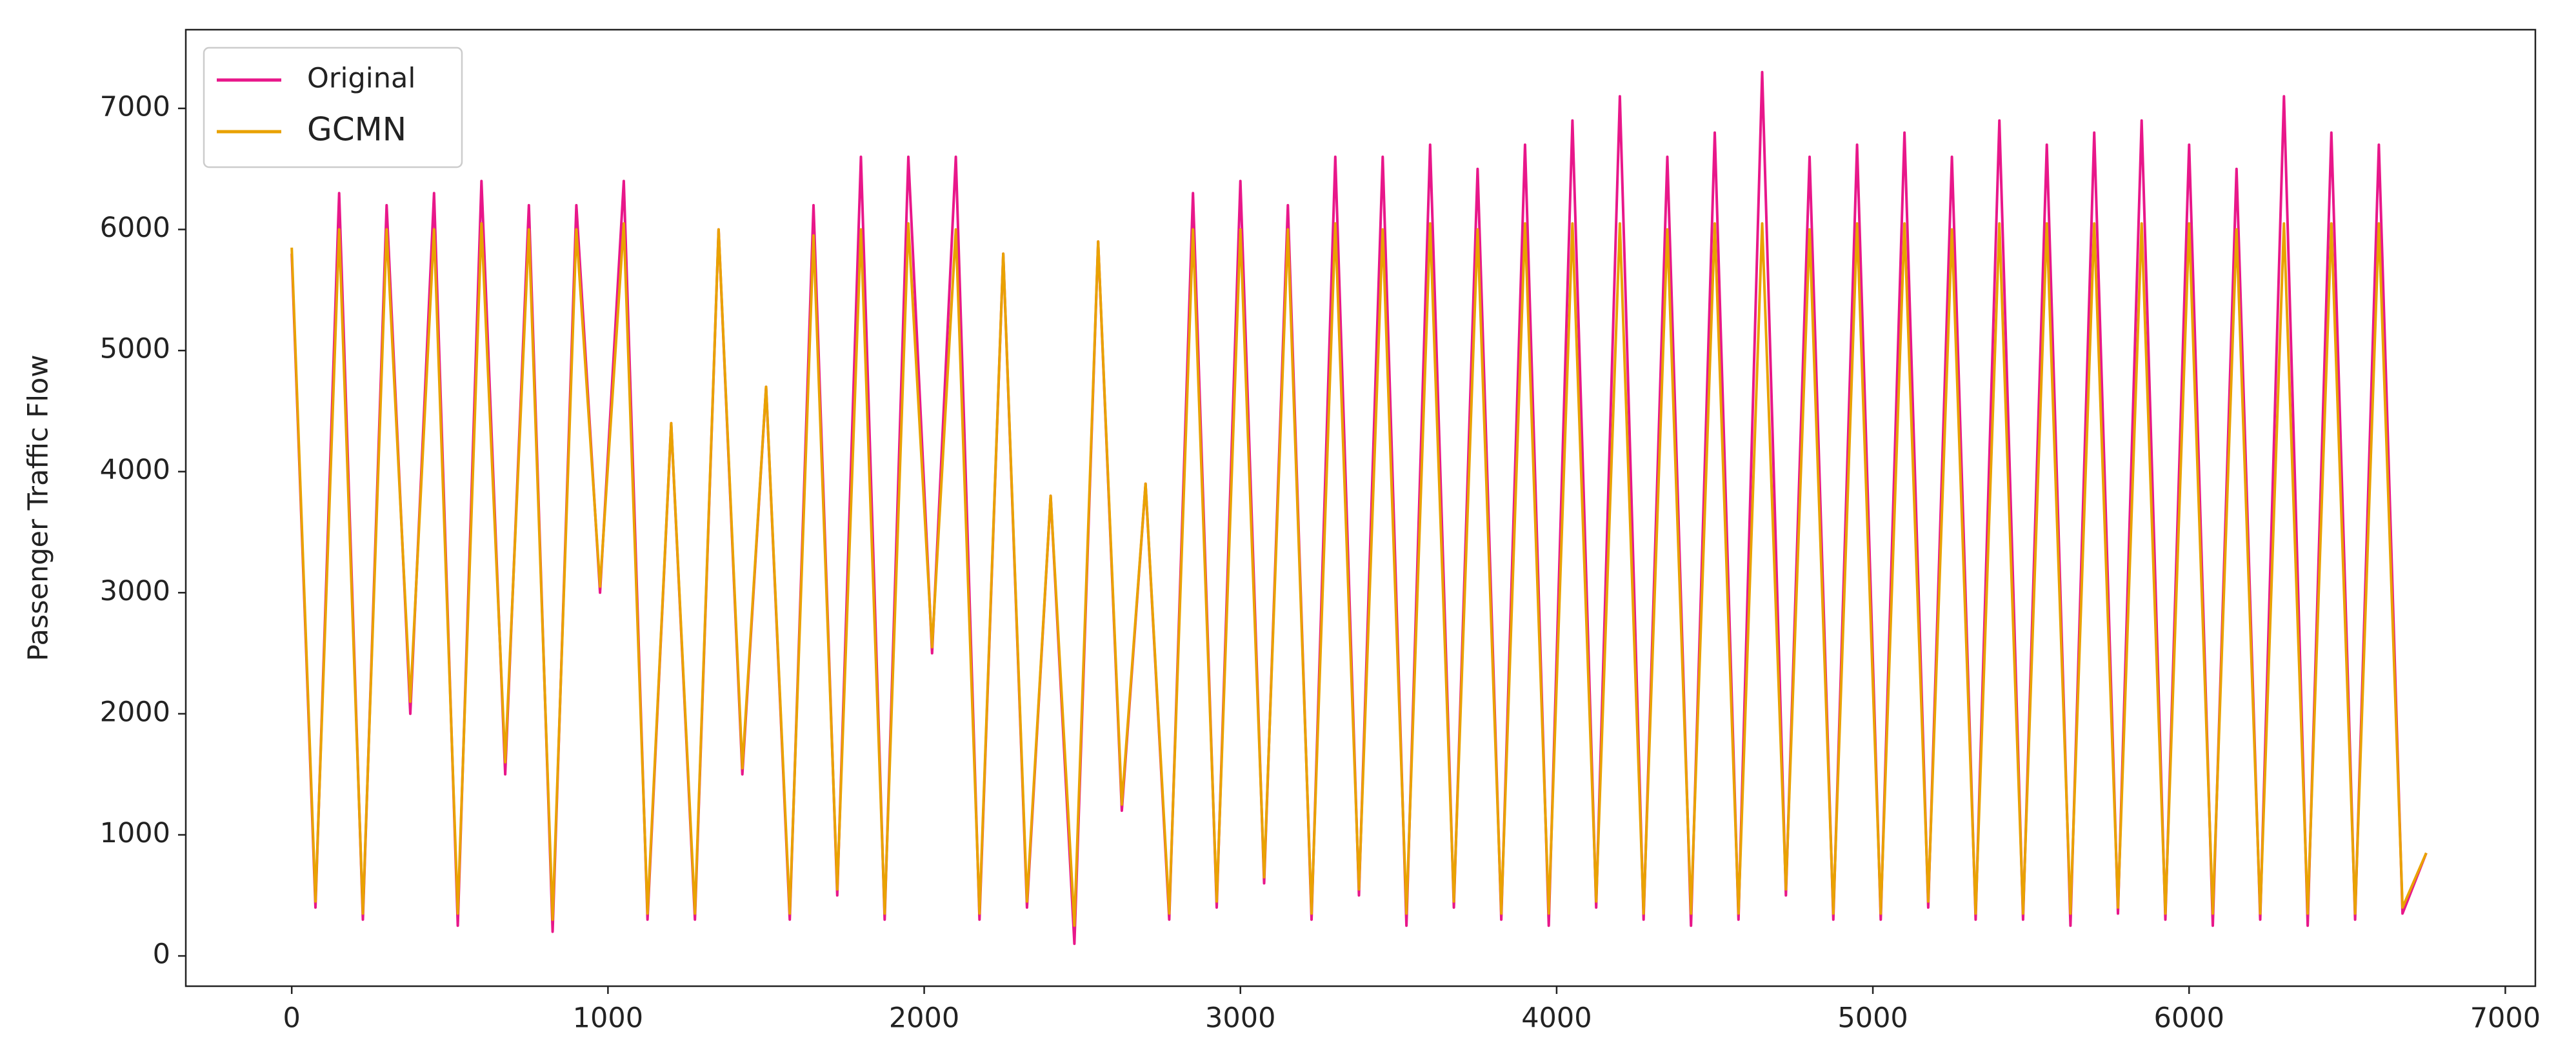 The image size is (2576, 1063). What do you see at coordinates (2505, 1018) in the screenshot?
I see `x-tick-label: 7000` at bounding box center [2505, 1018].